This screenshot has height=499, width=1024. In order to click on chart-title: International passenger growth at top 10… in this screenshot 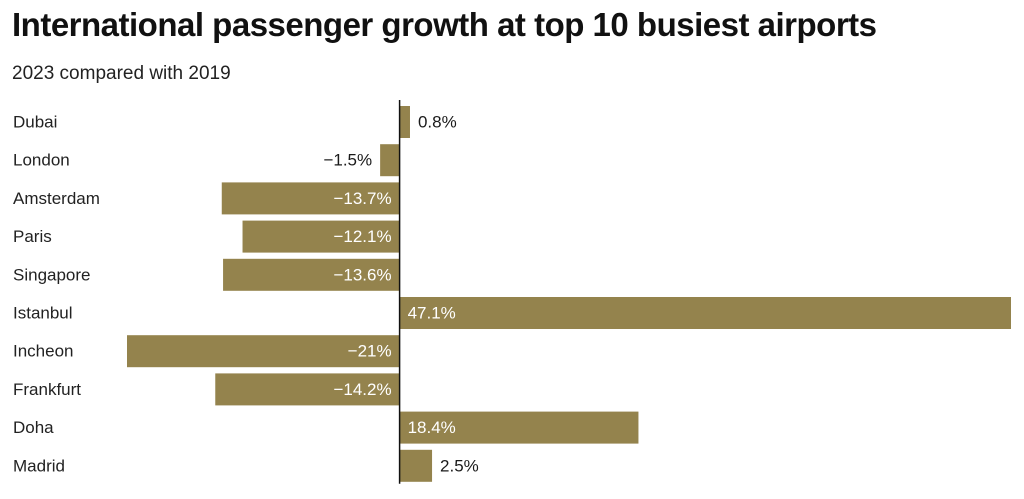, I will do `click(444, 24)`.